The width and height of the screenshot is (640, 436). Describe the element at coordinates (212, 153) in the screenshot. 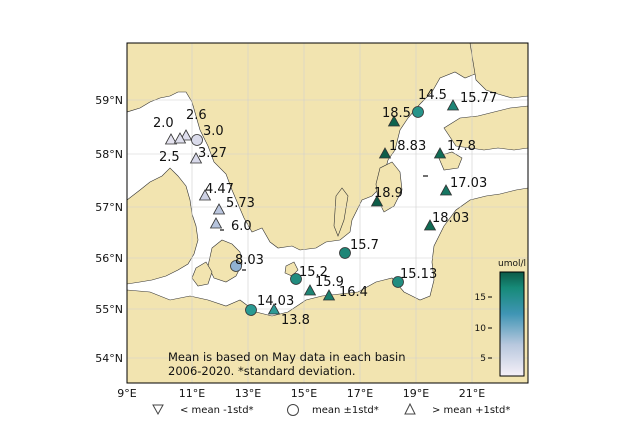

I see `station-value-label: 3.27` at that location.